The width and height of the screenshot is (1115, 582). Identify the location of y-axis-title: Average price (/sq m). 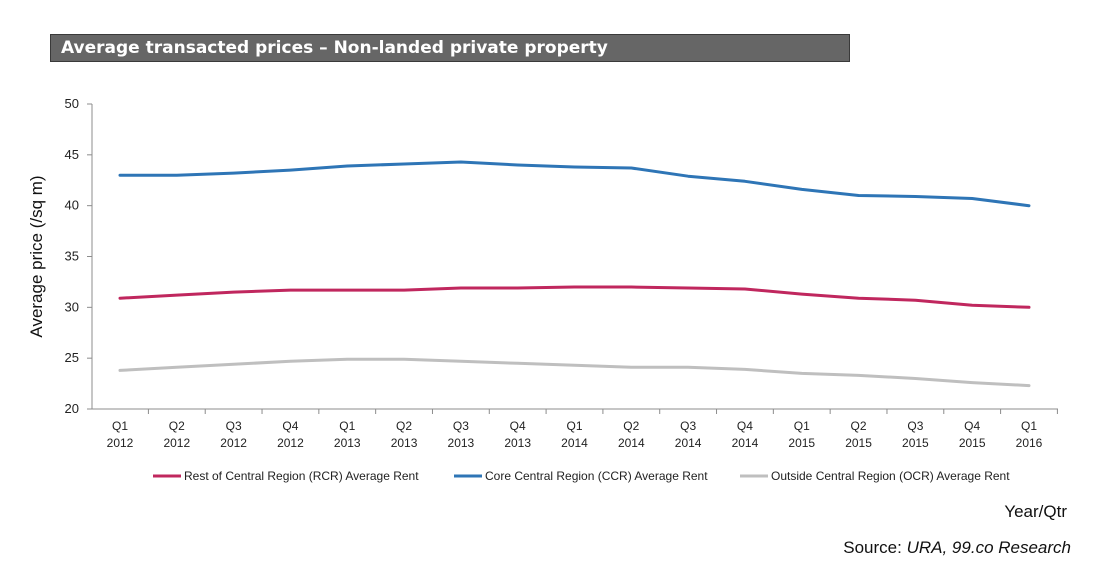
(36, 256).